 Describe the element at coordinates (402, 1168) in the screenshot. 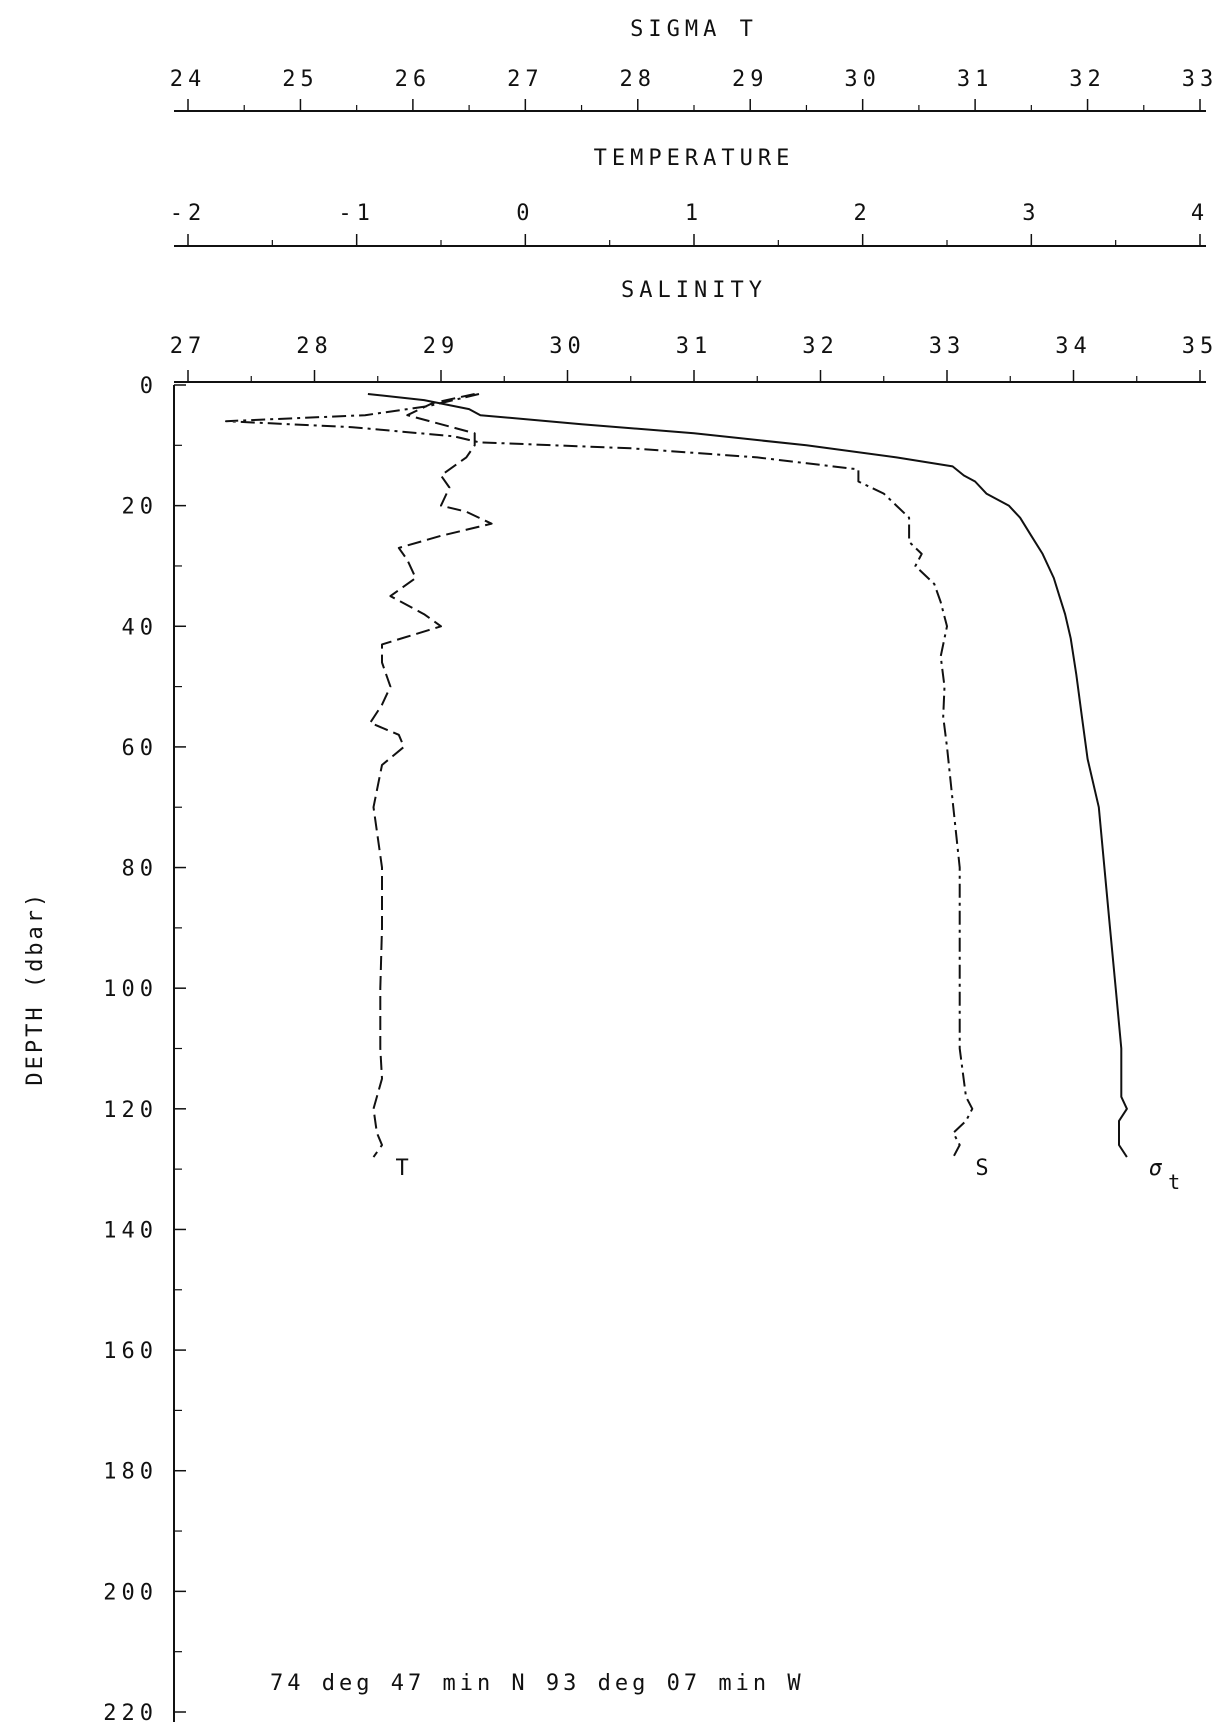

I see `curve-label-t: T` at that location.